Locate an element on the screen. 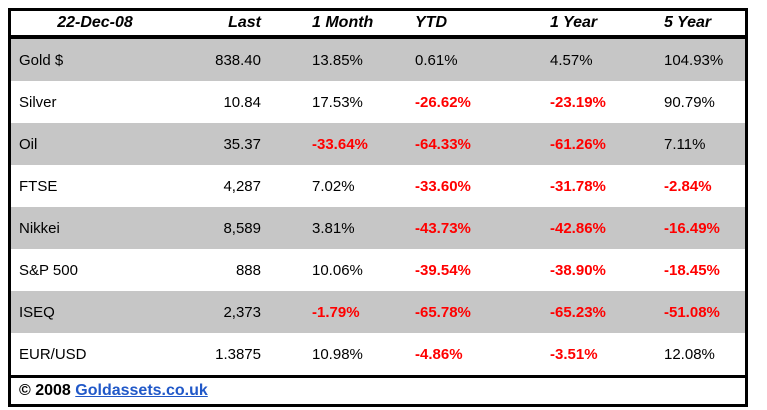 The width and height of the screenshot is (767, 410). value-cell: 35.37 is located at coordinates (232, 144).